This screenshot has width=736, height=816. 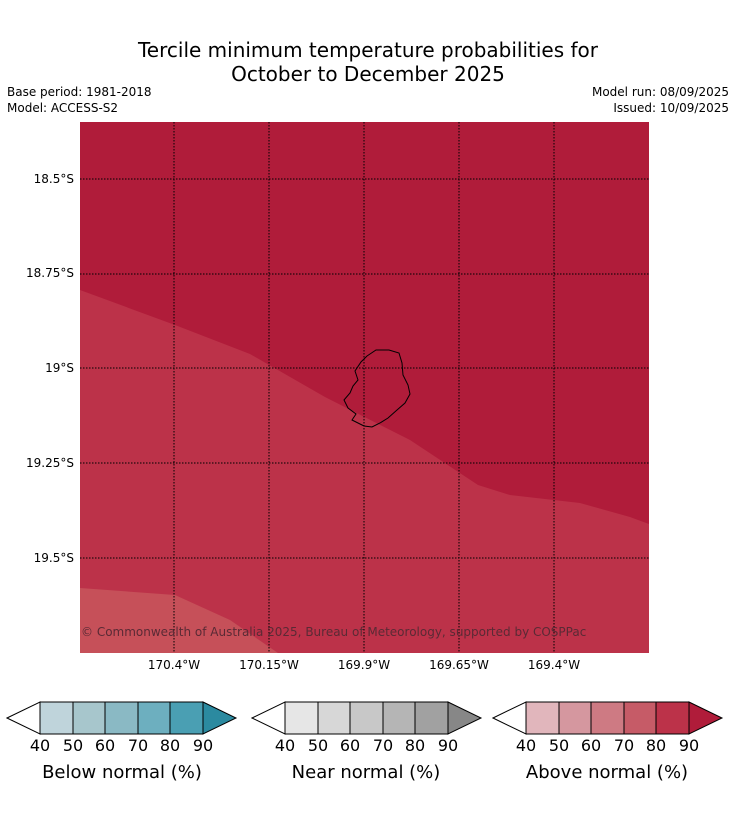 I want to click on meta-right: Model run: 08/09/2025 Issued: 10/09/2025, so click(x=660, y=100).